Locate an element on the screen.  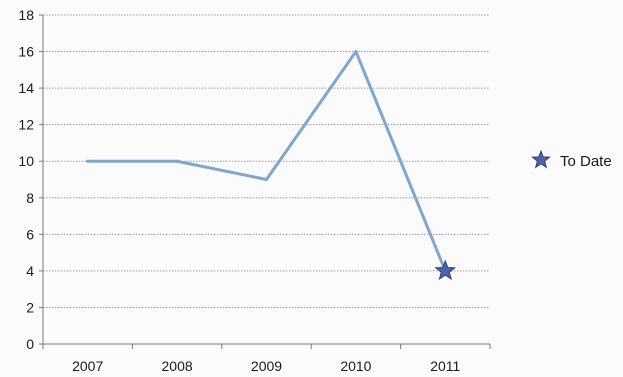
markers-layer is located at coordinates (445, 270).